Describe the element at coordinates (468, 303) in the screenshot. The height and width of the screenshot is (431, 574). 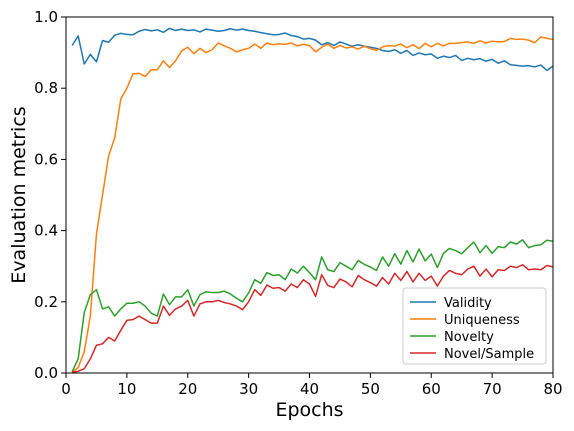
I see `legend-label: Validity` at that location.